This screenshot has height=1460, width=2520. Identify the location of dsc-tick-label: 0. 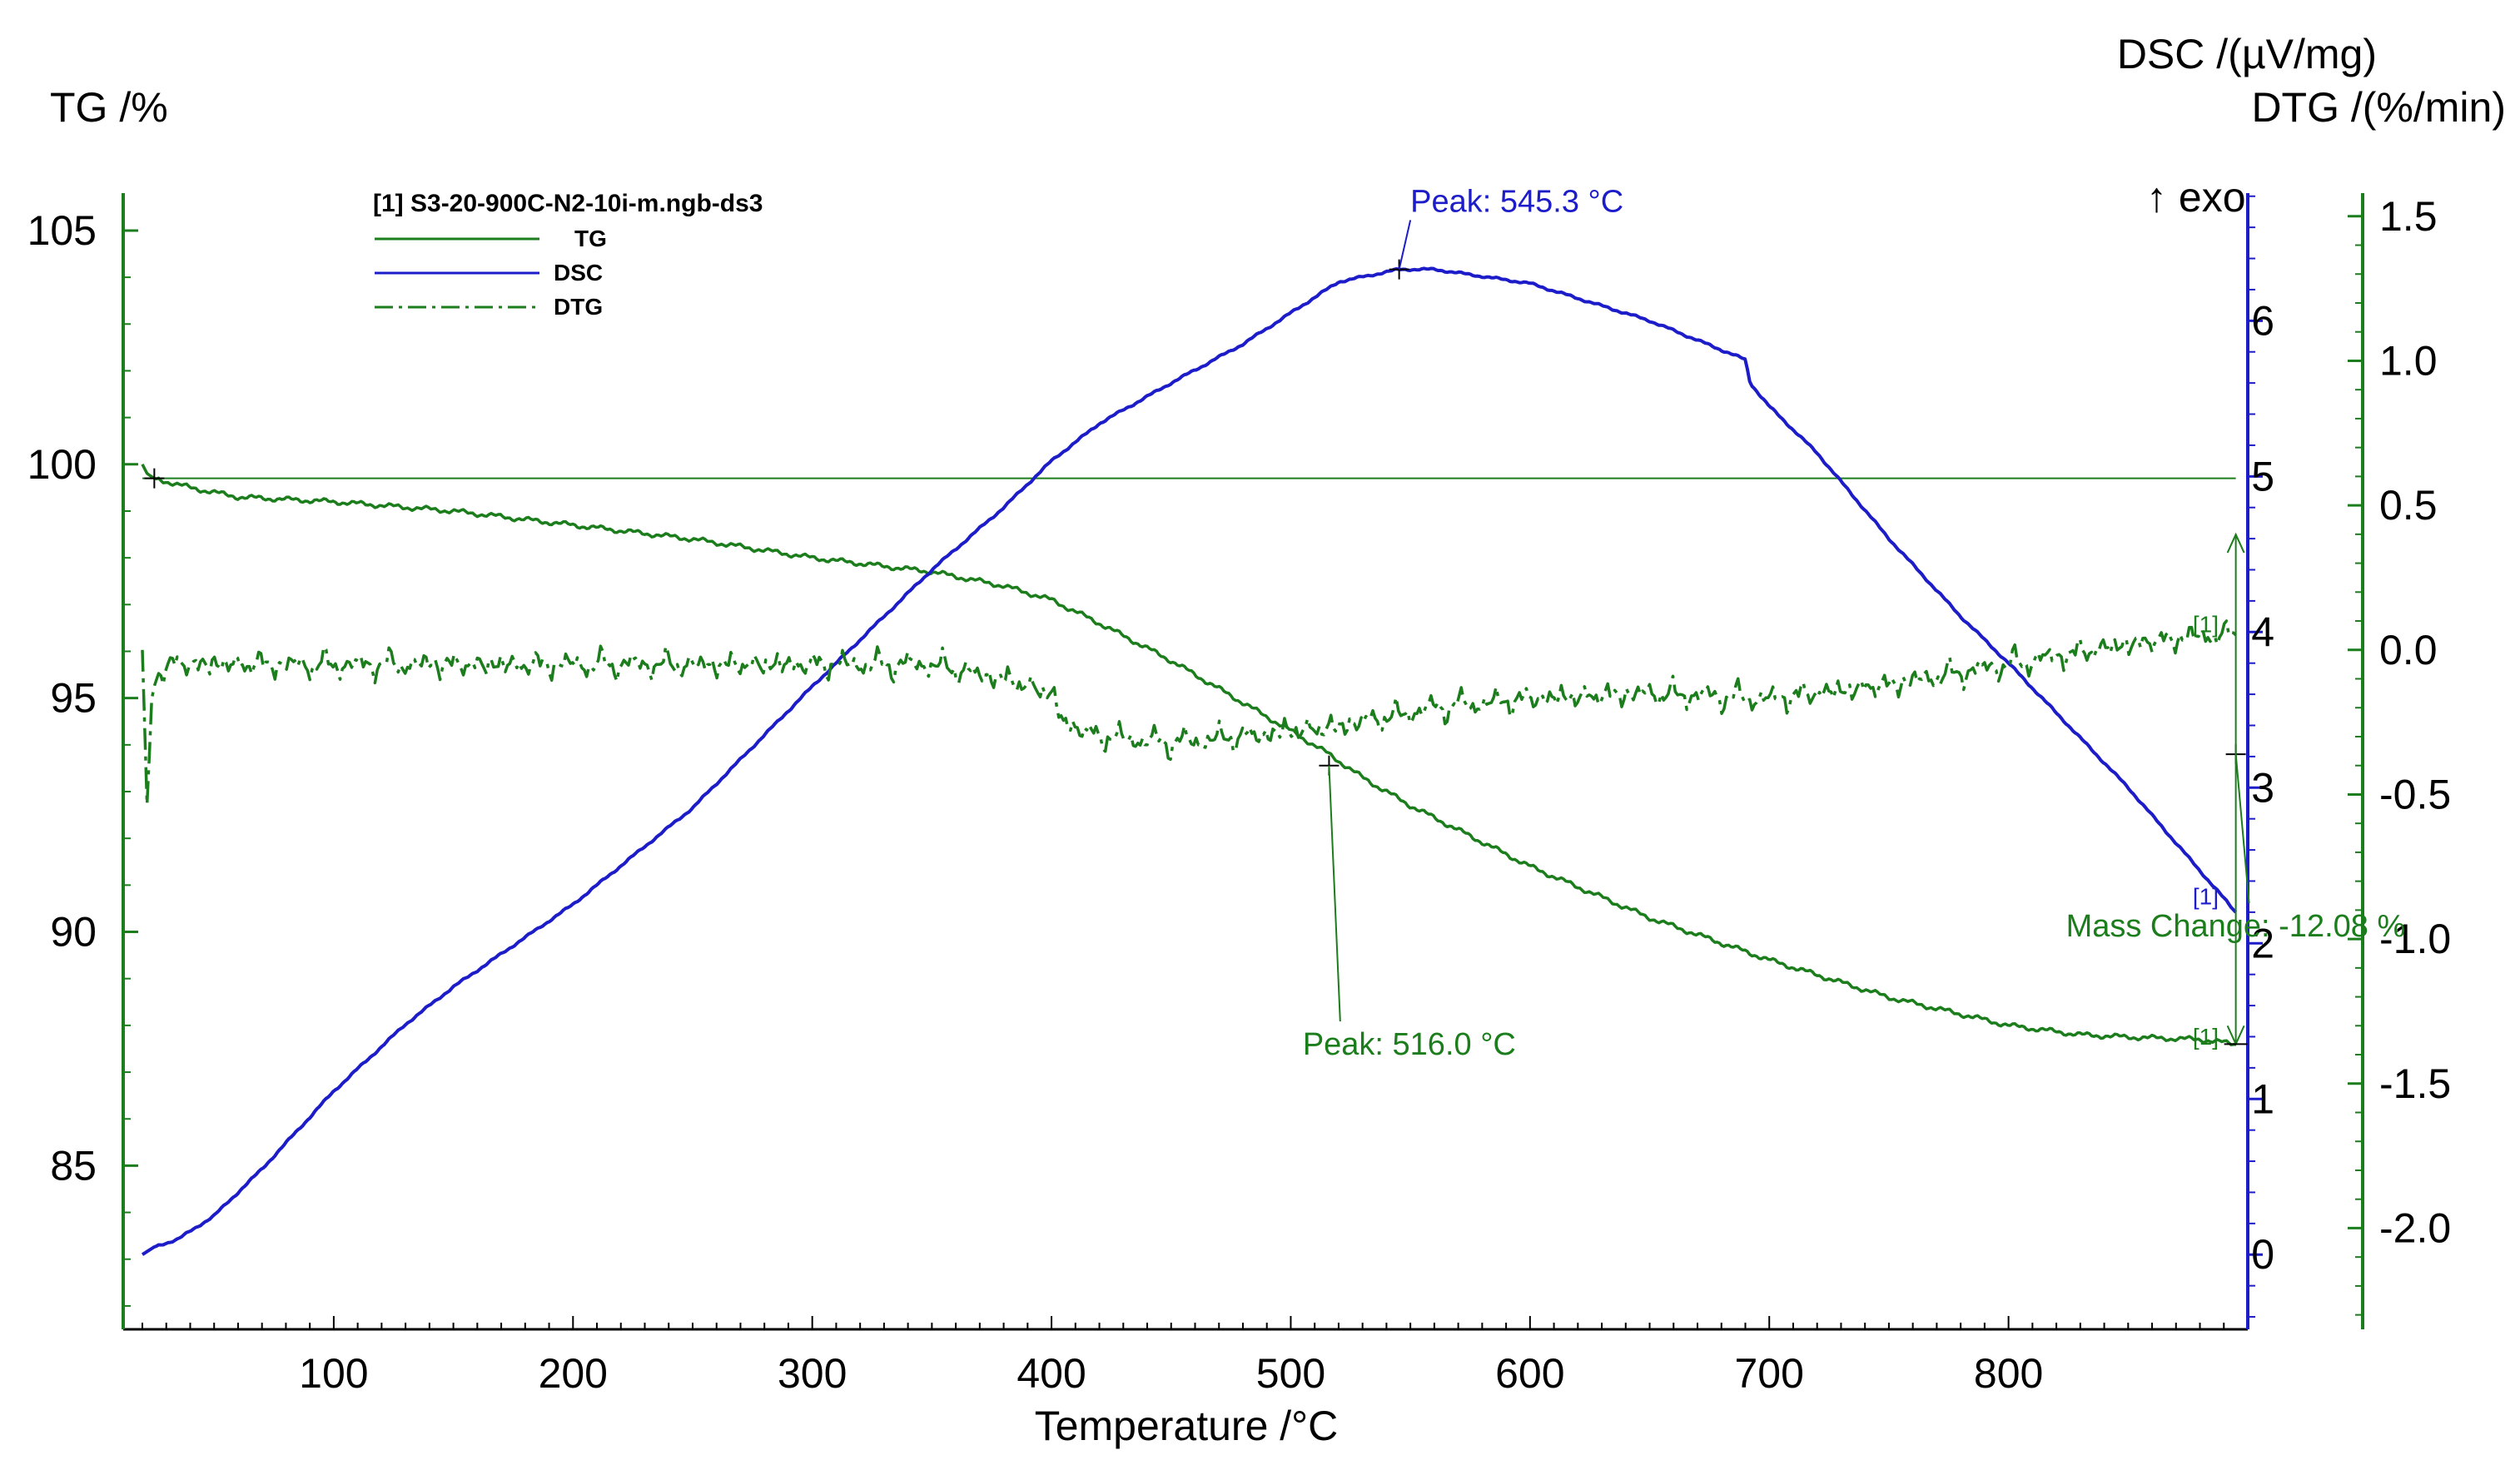
(2262, 1254).